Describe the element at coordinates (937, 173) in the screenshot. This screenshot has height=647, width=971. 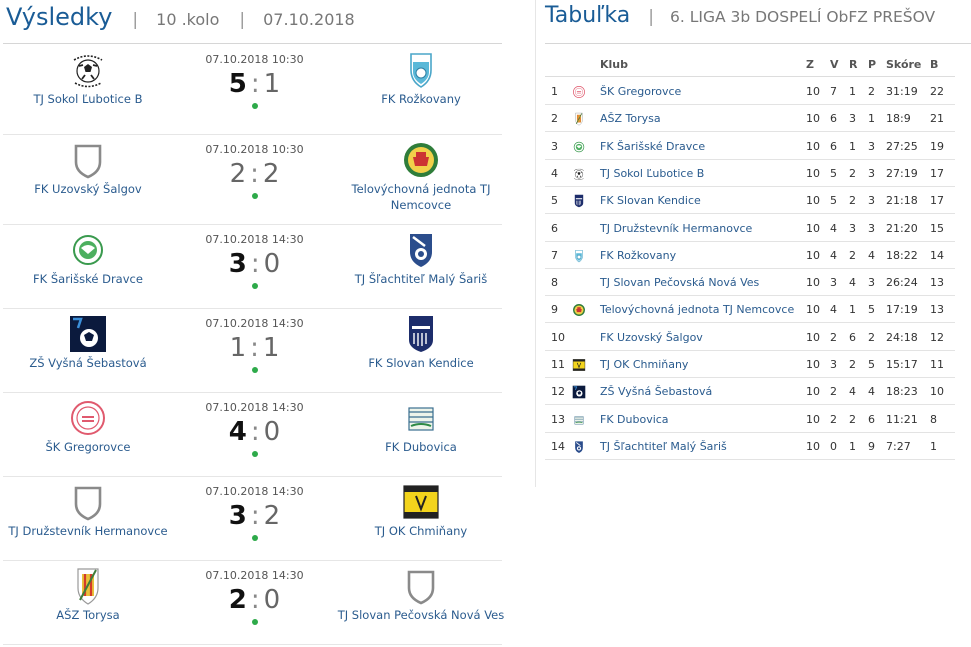
I see `points: 17` at that location.